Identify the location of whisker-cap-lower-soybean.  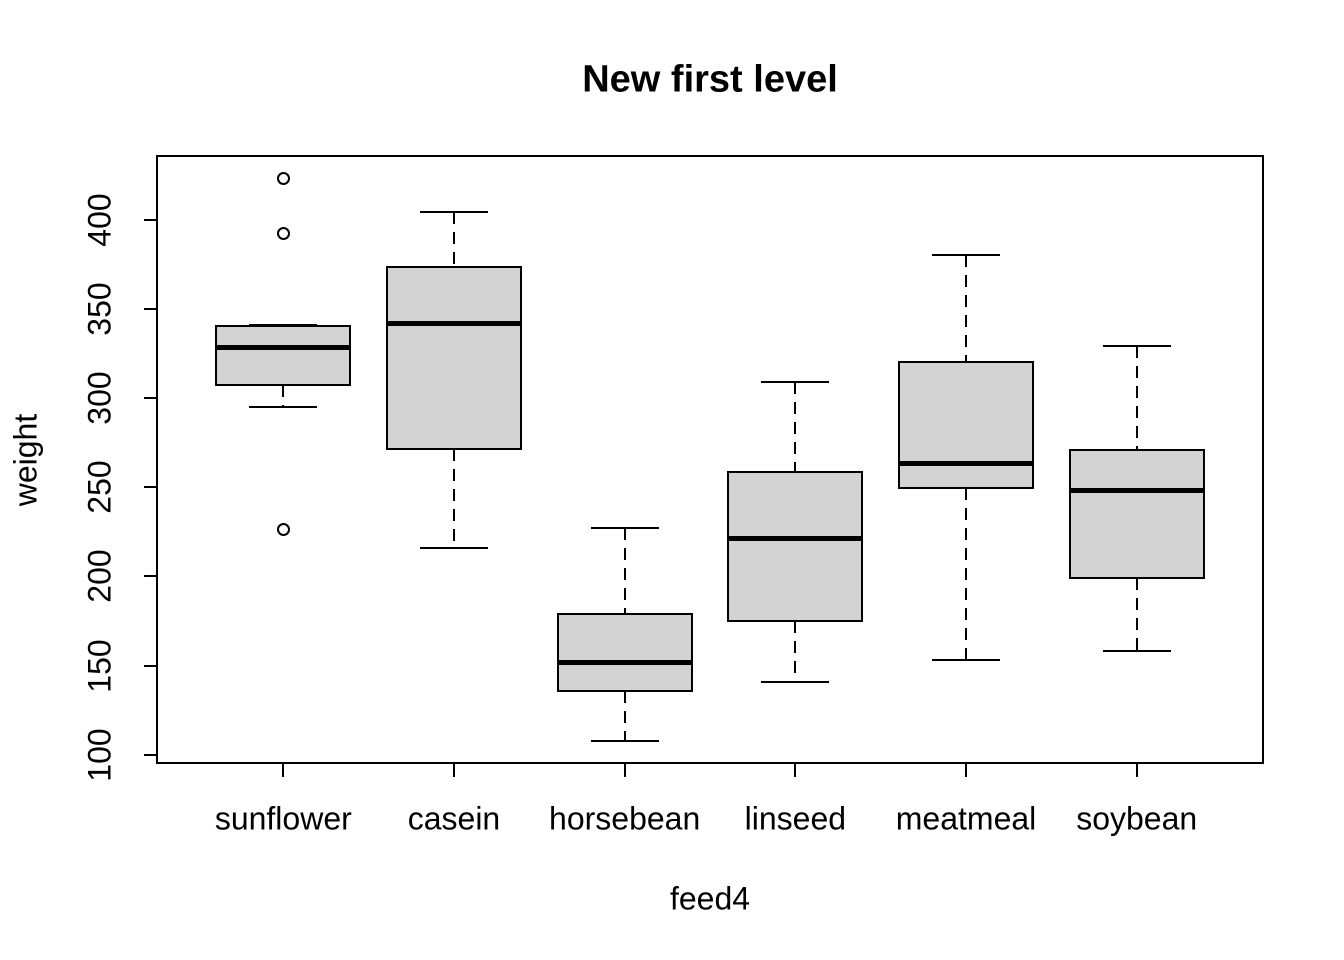
(1136, 651).